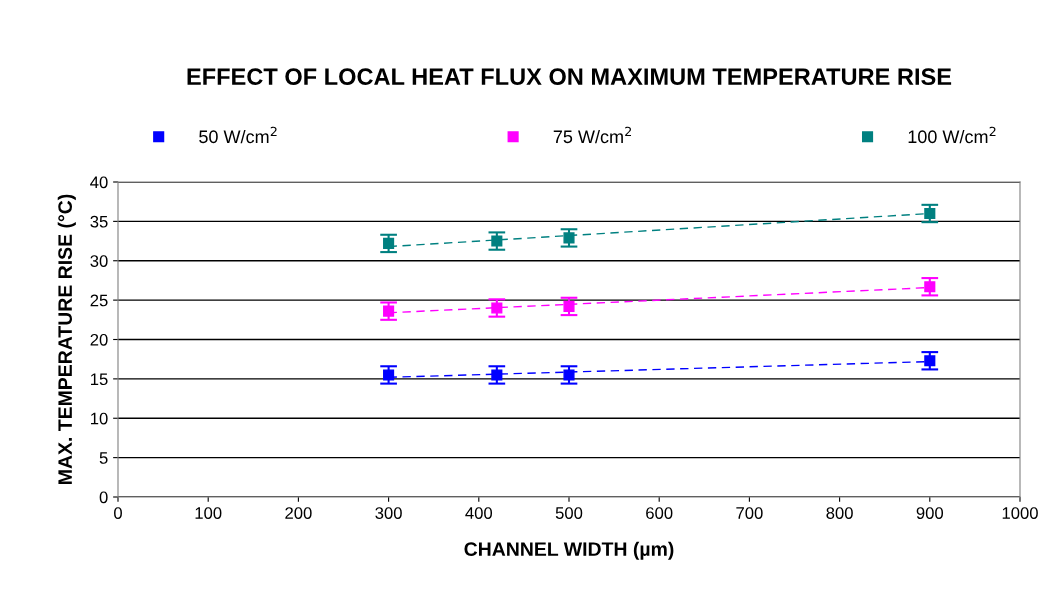  I want to click on y-tick-label: 25, so click(99, 300).